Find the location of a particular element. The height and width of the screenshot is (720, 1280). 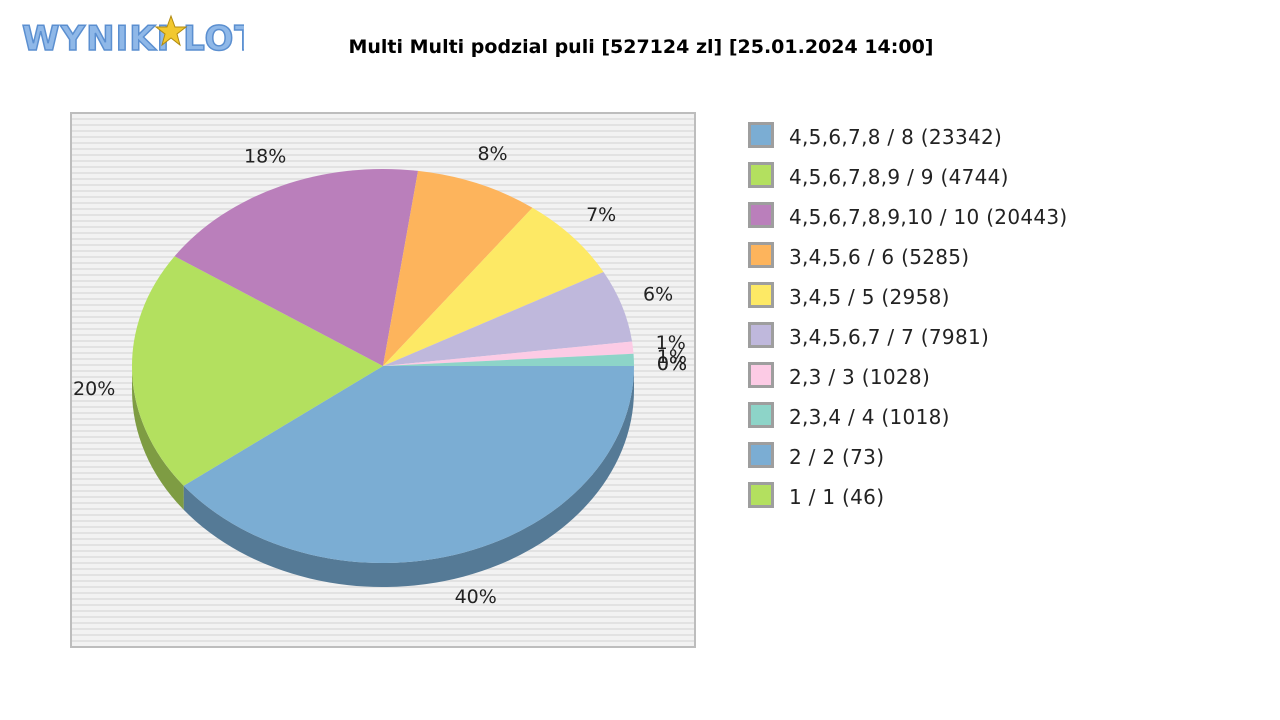

pie-percent-label-9: 0% is located at coordinates (672, 364).